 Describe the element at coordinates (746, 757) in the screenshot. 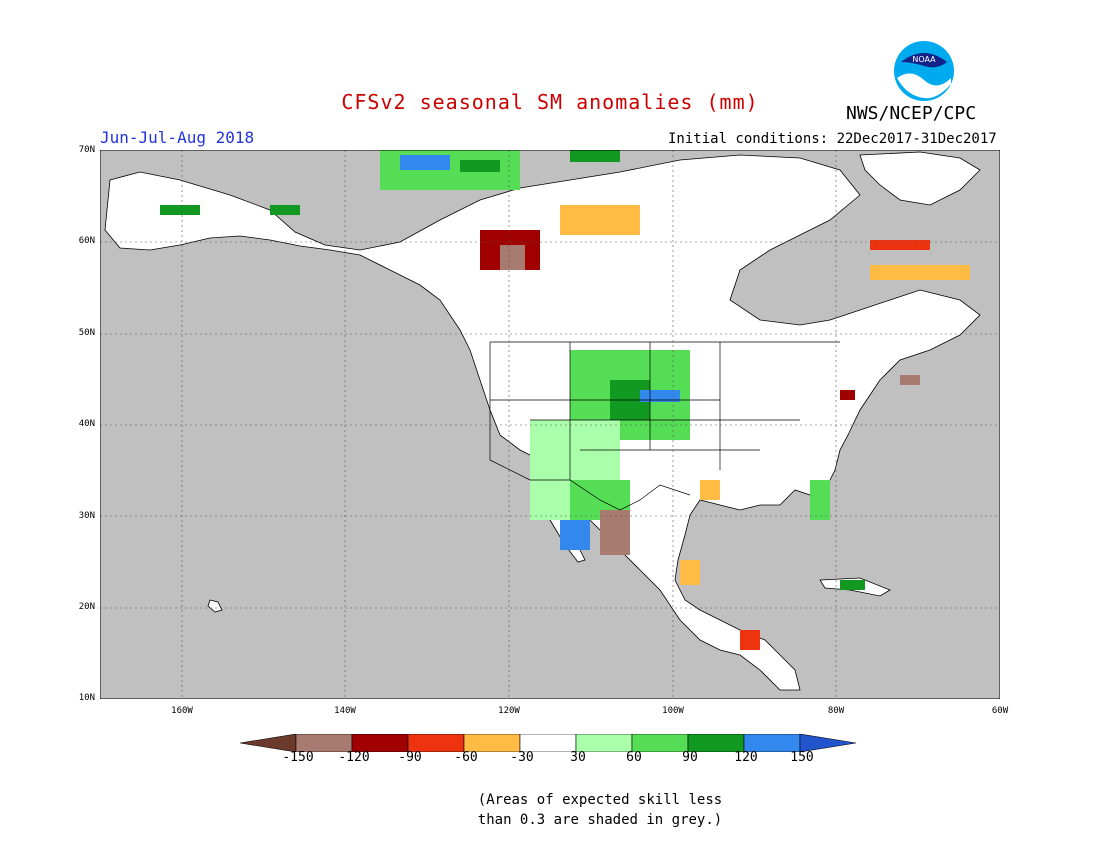

I see `colorbar-tick: 120` at that location.